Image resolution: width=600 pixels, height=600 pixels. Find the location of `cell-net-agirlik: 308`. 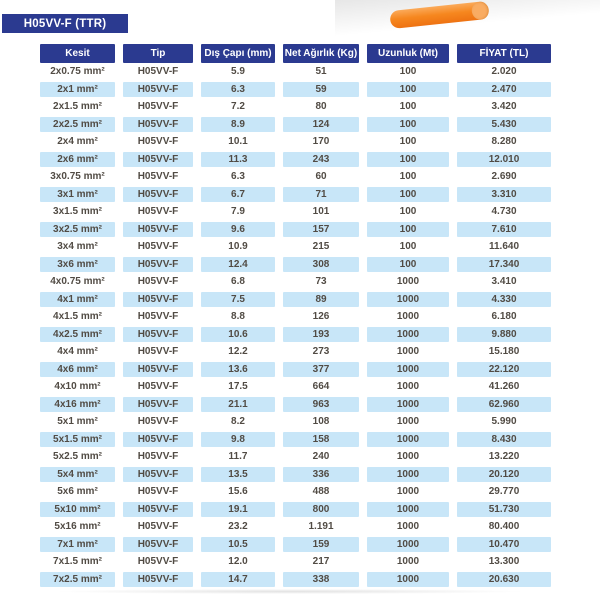

cell-net-agirlik: 308 is located at coordinates (321, 264).